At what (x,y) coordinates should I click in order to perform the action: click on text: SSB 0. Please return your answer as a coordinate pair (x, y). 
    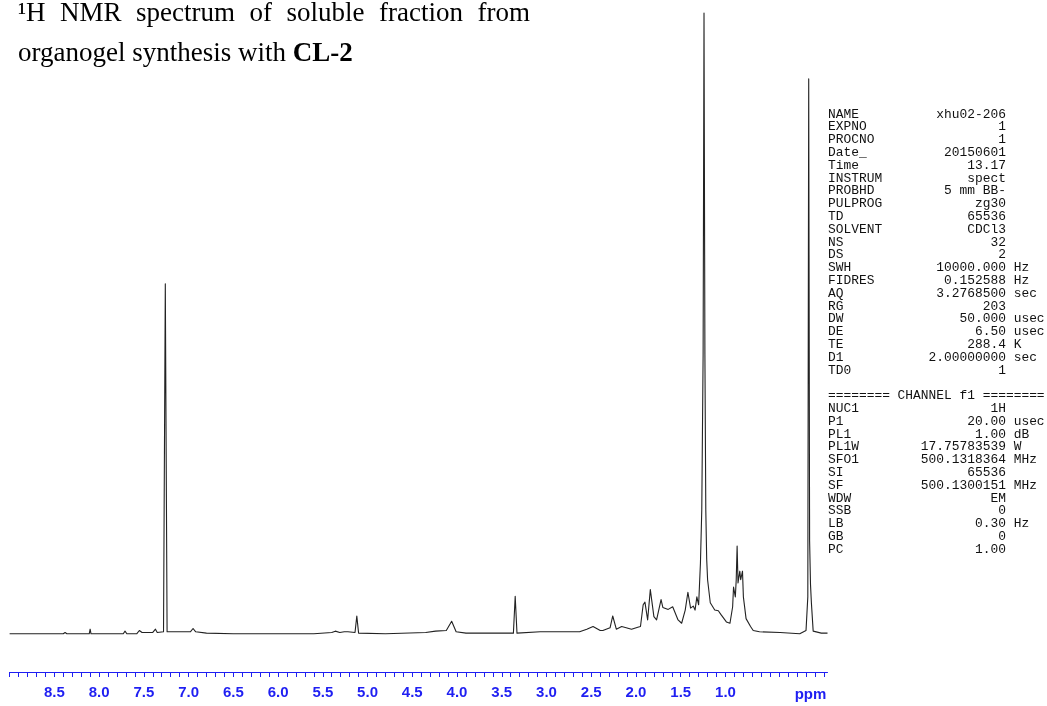
    Looking at the image, I should click on (917, 511).